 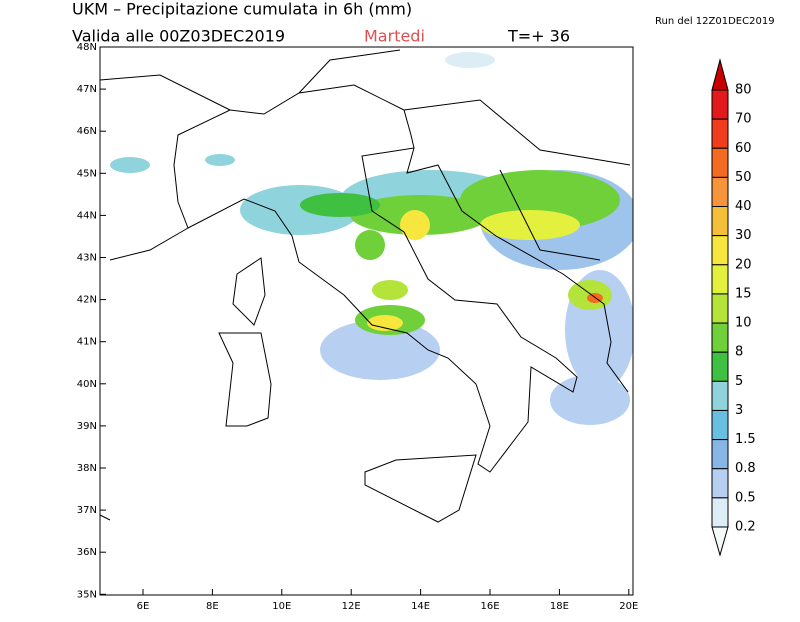 I want to click on lon-tick-label: 16E, so click(x=489, y=606).